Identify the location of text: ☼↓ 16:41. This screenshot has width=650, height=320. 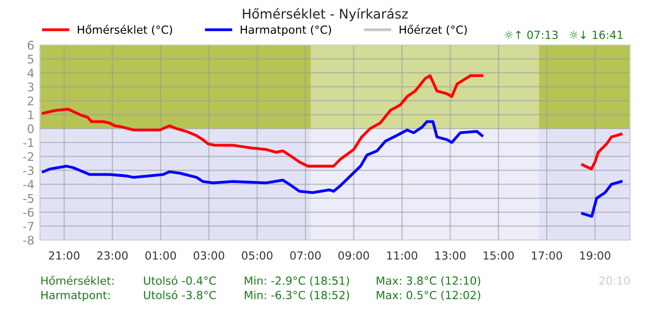
(596, 35).